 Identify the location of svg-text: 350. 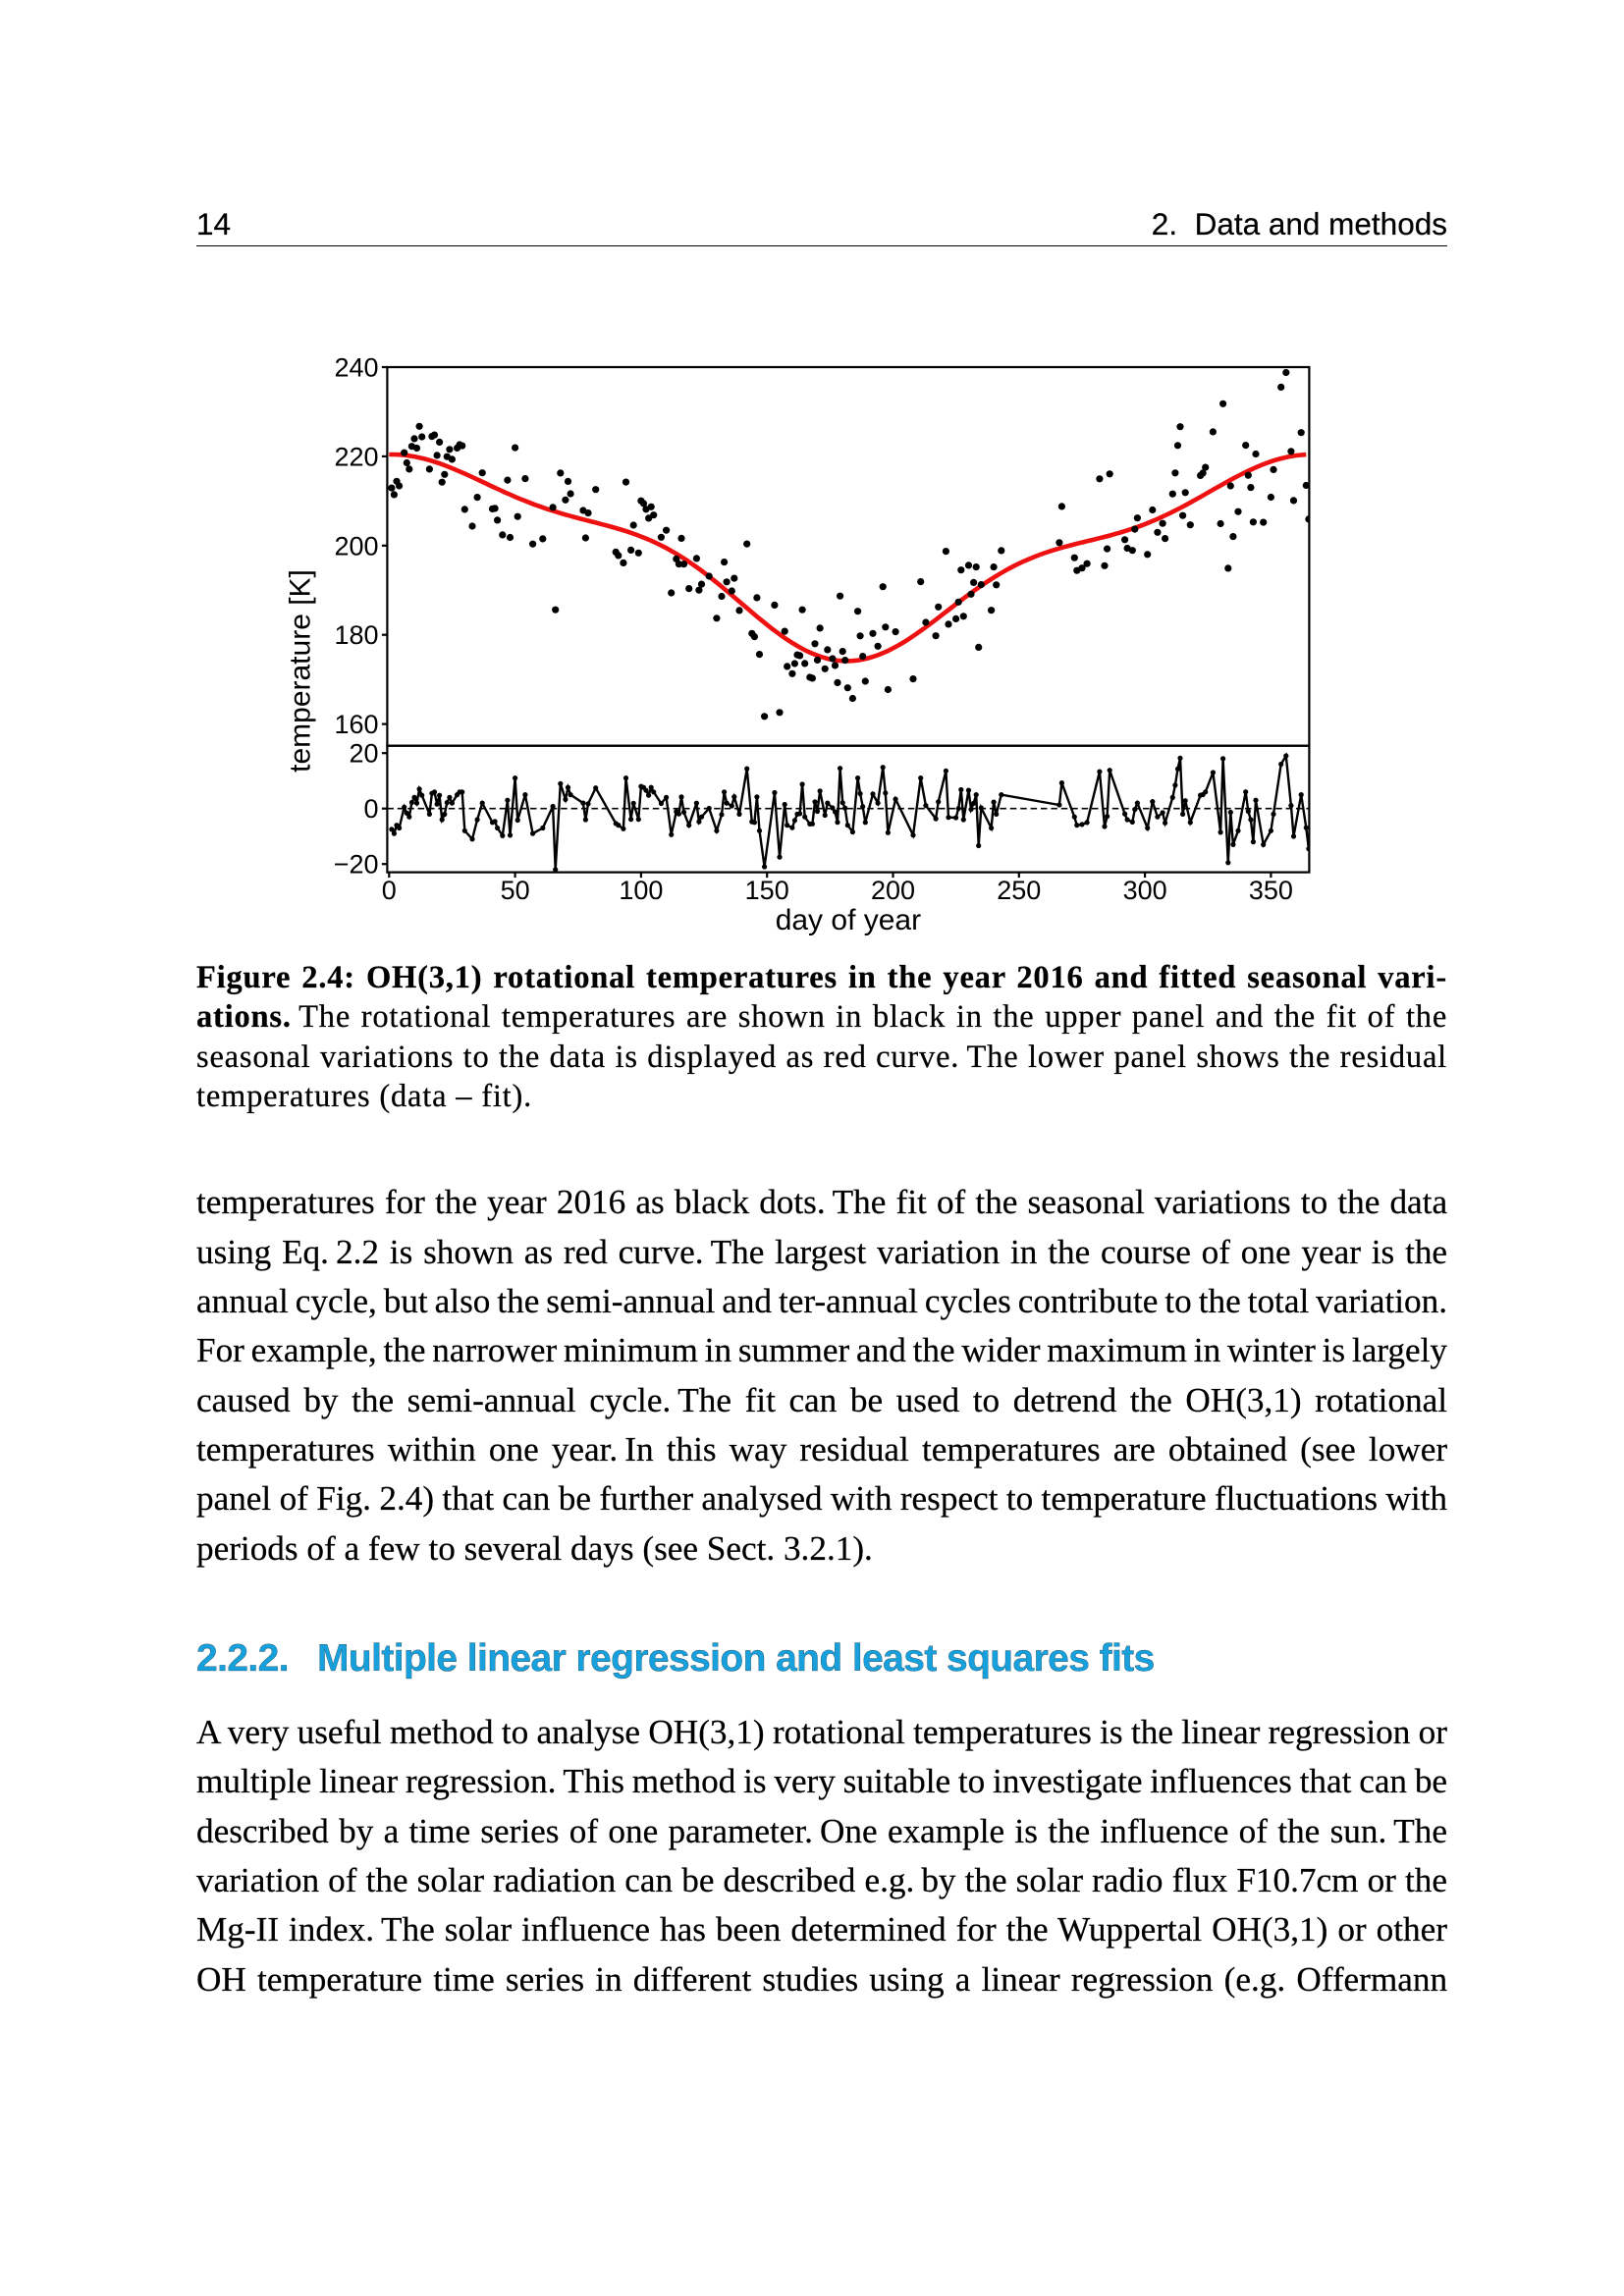
(1271, 890).